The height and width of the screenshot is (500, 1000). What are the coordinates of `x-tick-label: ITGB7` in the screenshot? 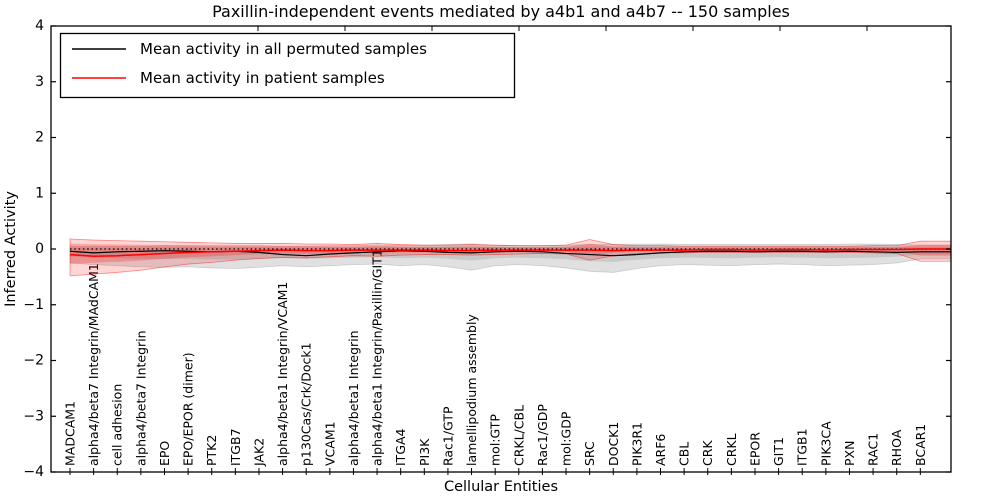 It's located at (235, 447).